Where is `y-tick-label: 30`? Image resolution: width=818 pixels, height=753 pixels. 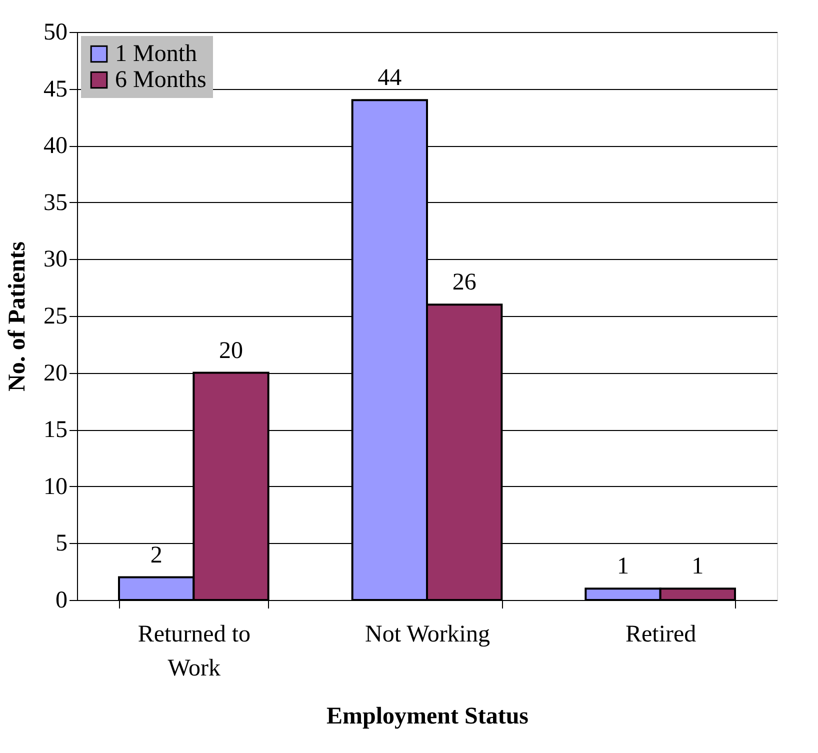
y-tick-label: 30 is located at coordinates (56, 259).